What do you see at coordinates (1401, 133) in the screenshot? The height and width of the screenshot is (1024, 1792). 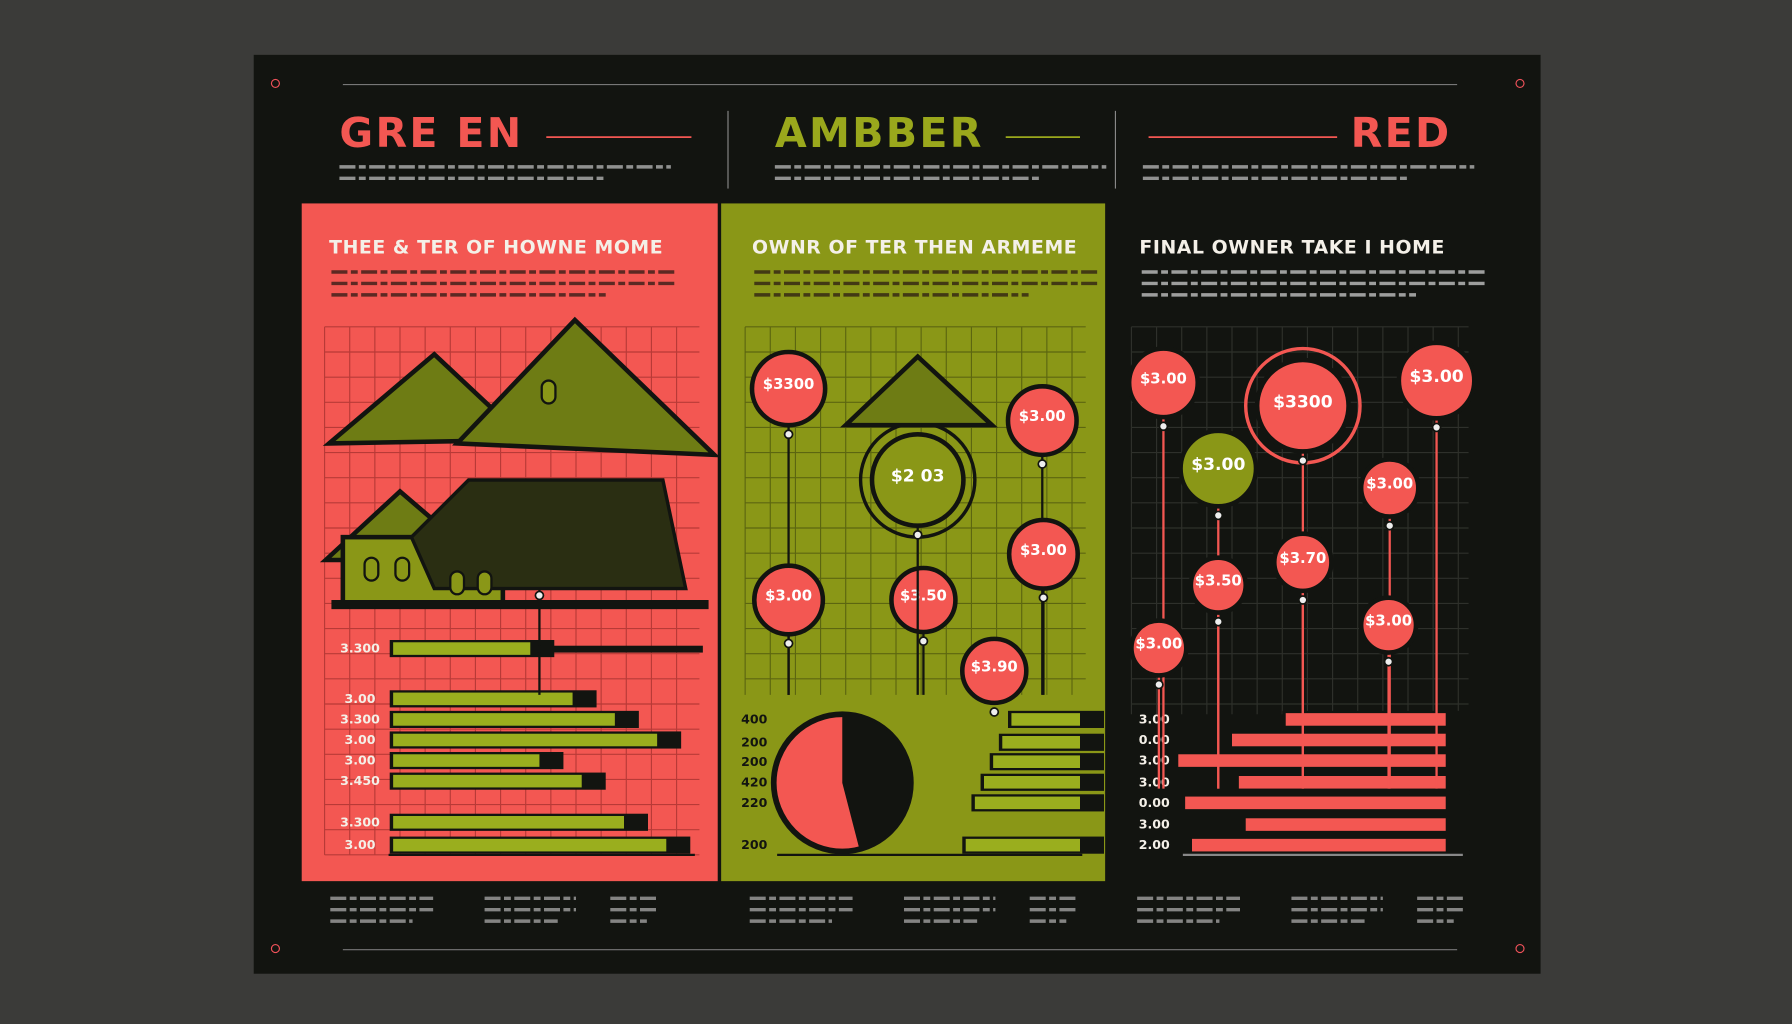 I see `column-title: RED` at bounding box center [1401, 133].